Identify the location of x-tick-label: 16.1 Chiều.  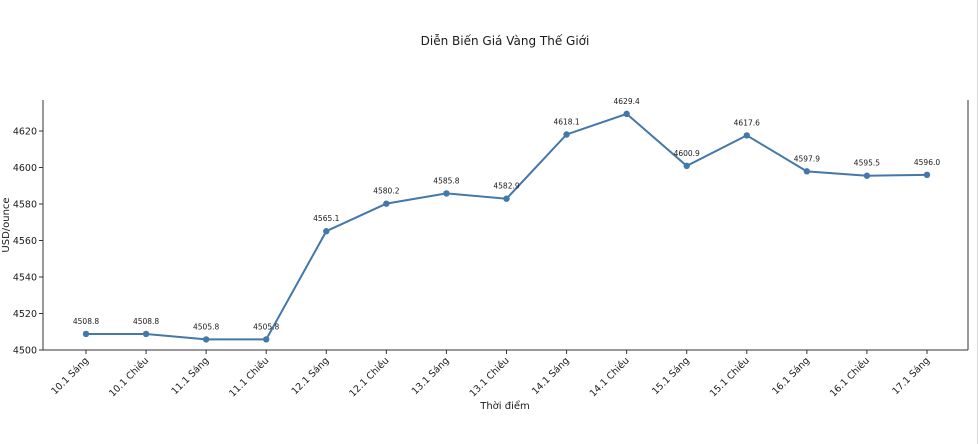
(850, 377).